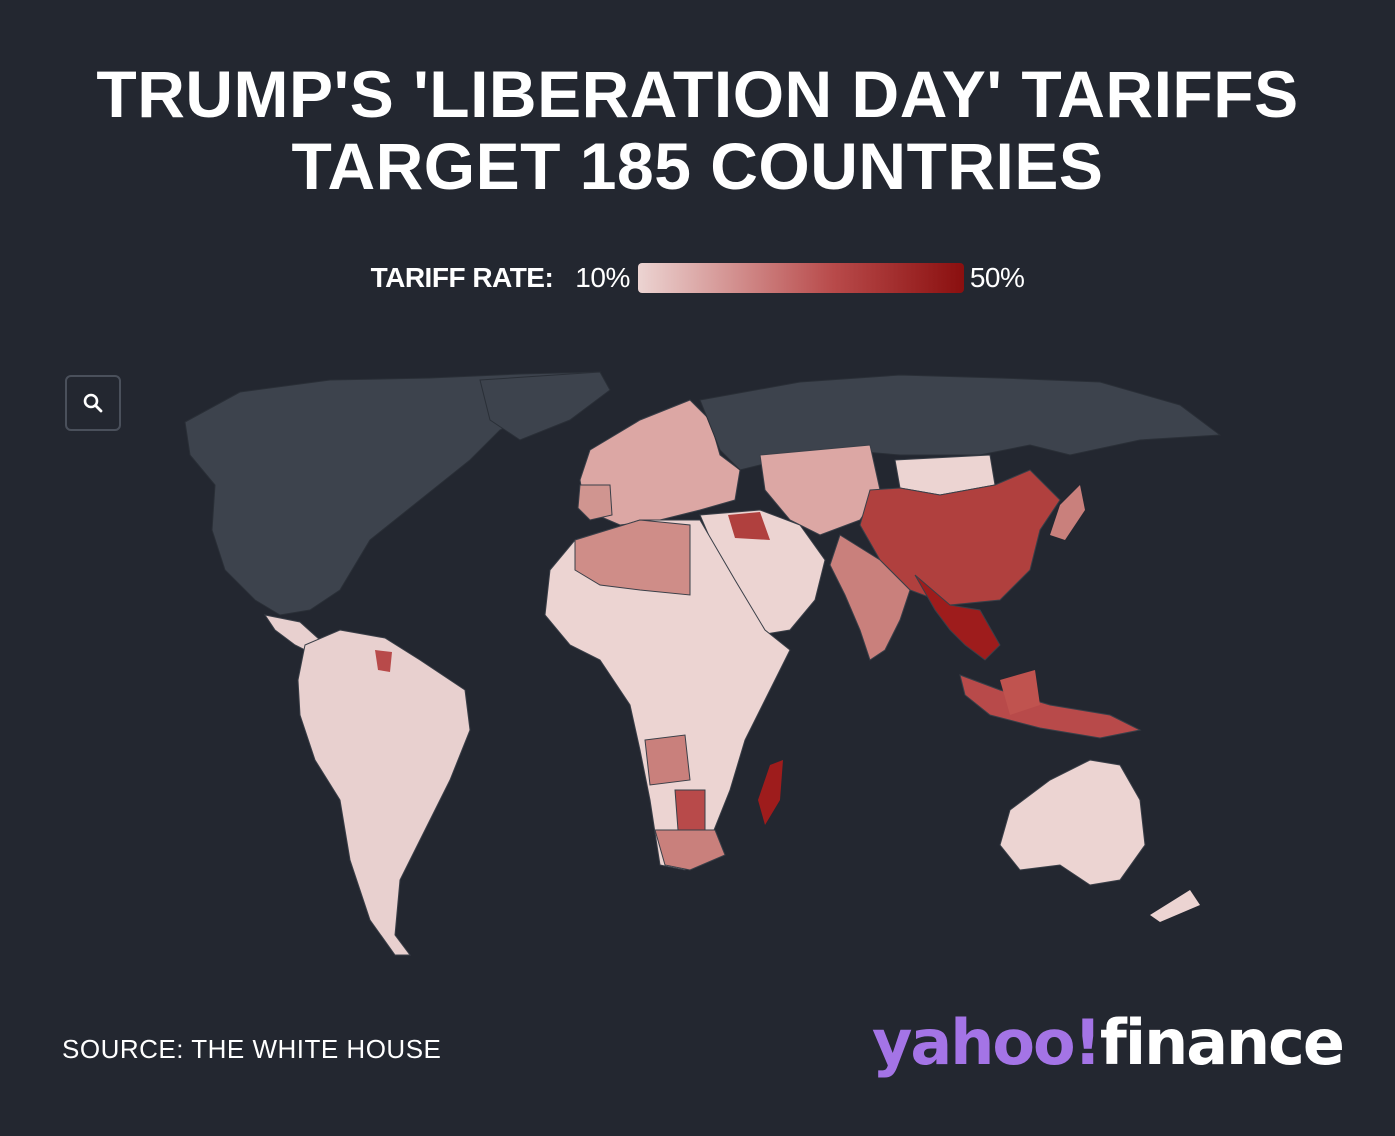 Image resolution: width=1395 pixels, height=1136 pixels. What do you see at coordinates (595, 502) in the screenshot?
I see `map-iberia` at bounding box center [595, 502].